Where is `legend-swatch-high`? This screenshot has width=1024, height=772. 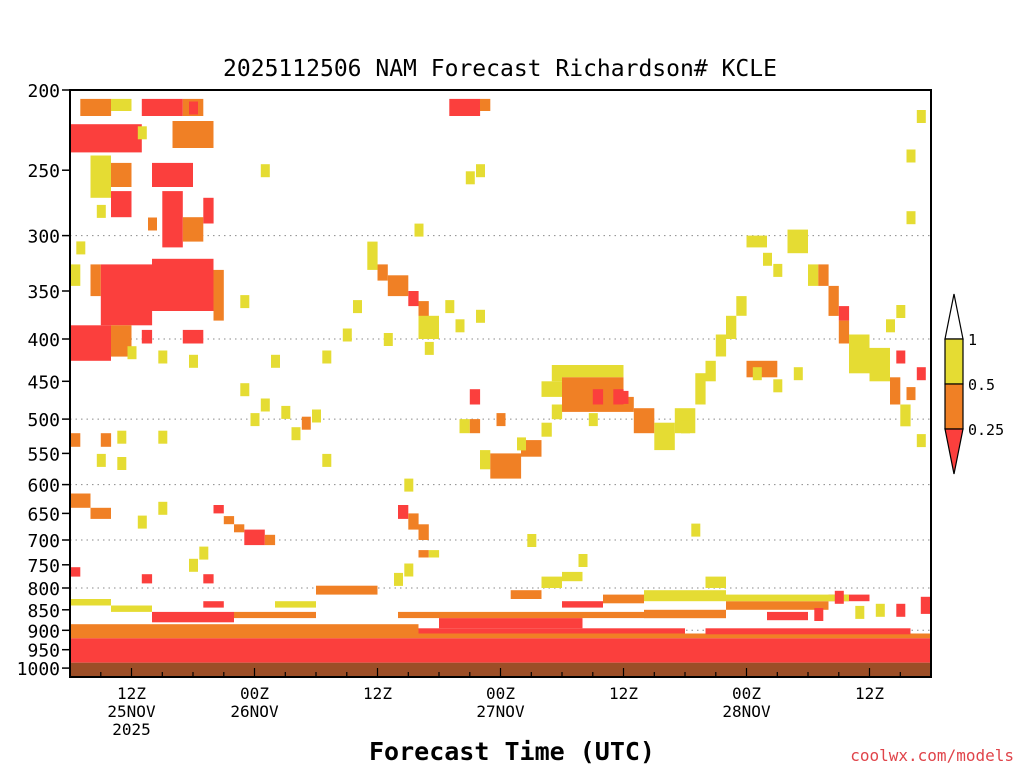 legend-swatch-high is located at coordinates (954, 361).